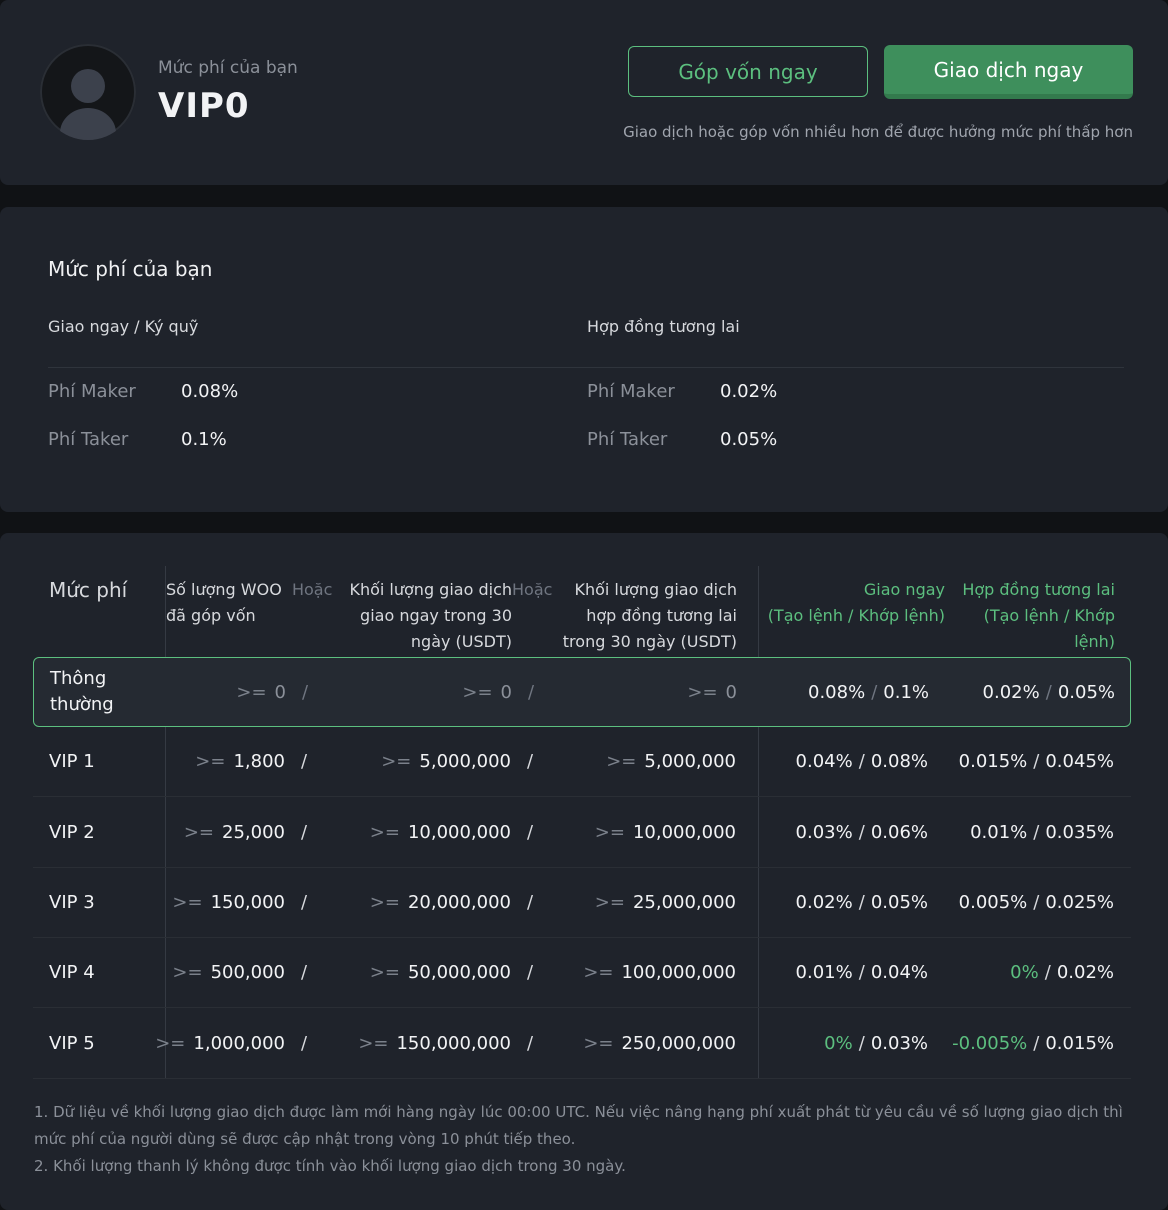 The image size is (1168, 1210). I want to click on woo-amount: >= 1,000,000, so click(220, 1043).